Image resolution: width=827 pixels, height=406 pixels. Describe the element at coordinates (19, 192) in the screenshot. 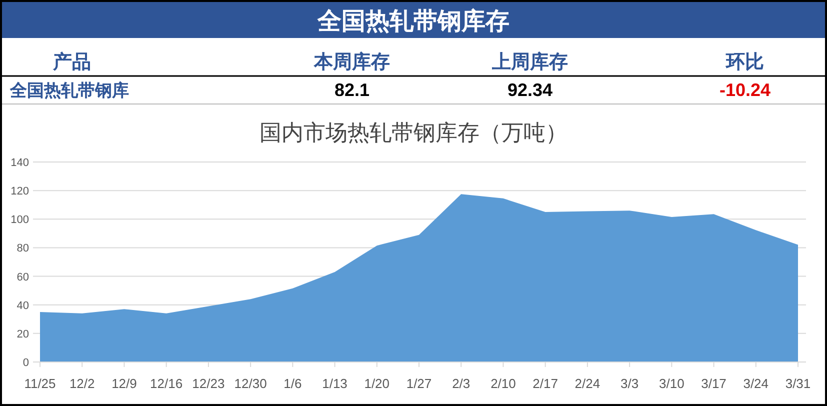

I see `y-tick-label: 120` at that location.